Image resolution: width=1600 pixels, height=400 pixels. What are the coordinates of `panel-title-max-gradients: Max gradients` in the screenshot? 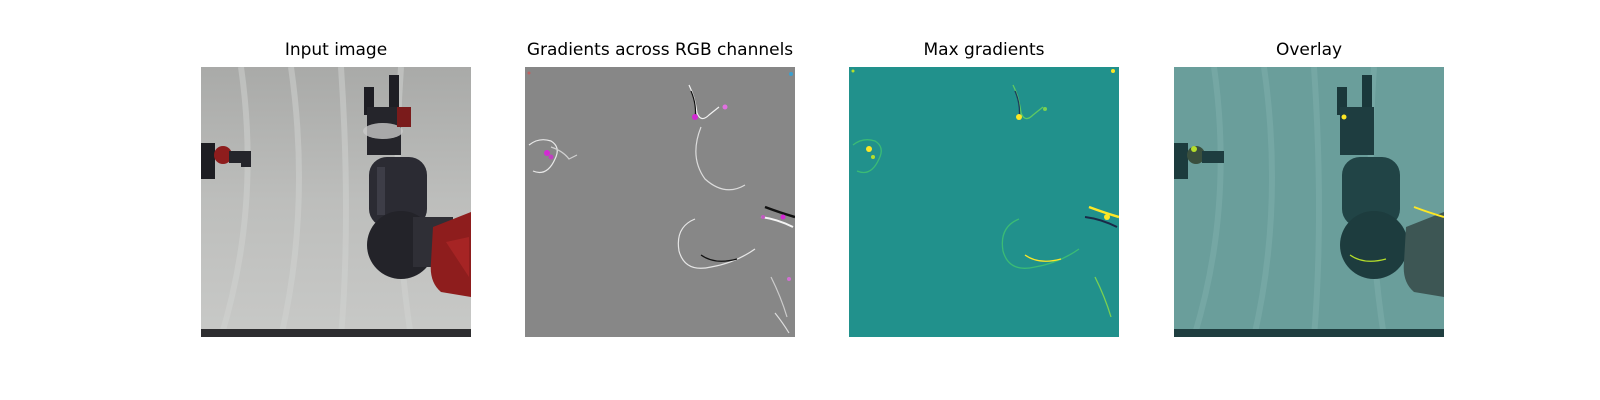 It's located at (984, 50).